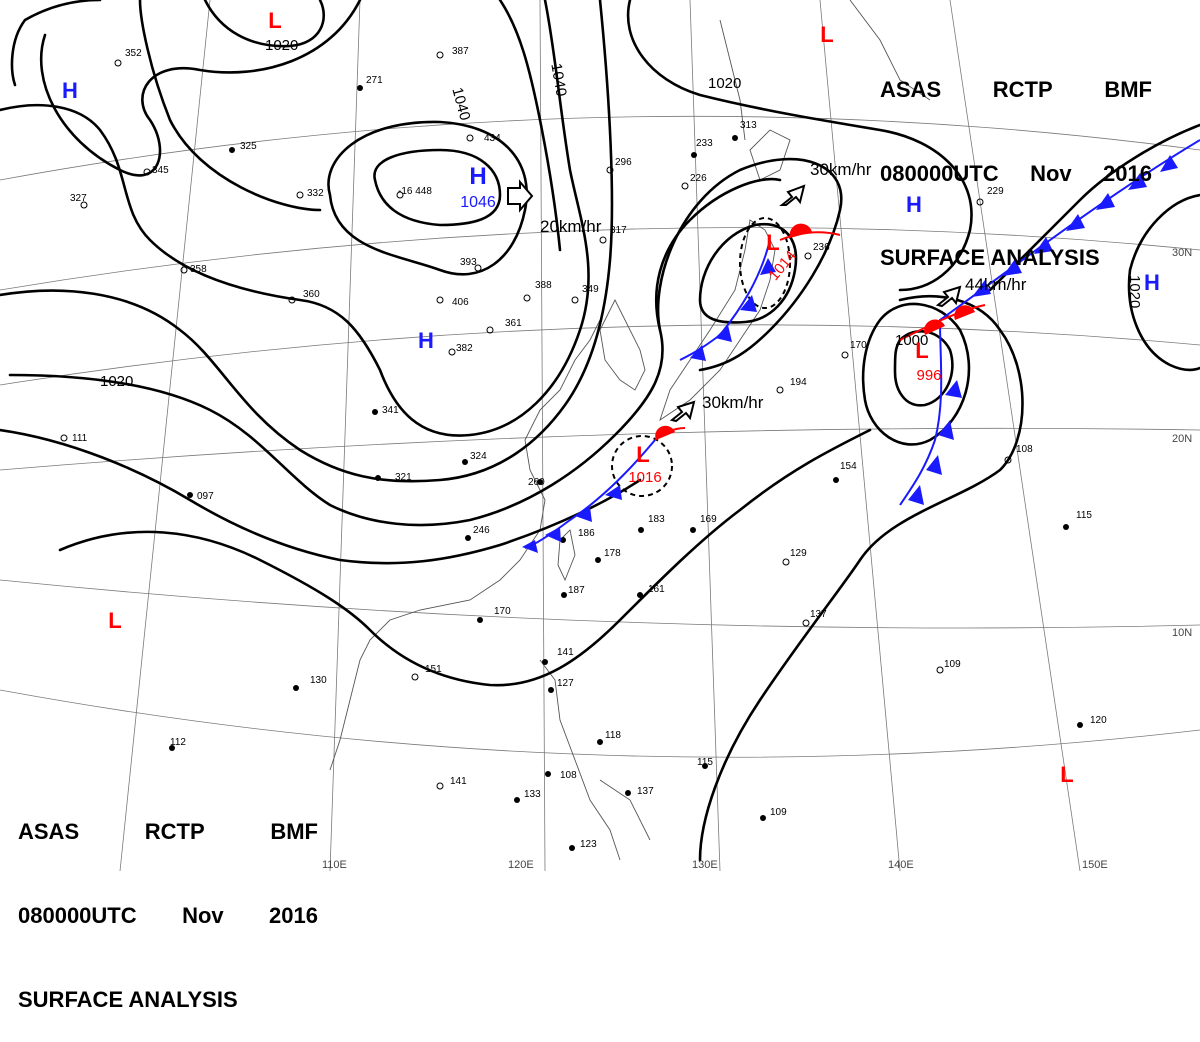 This screenshot has width=1200, height=1042. I want to click on svg-text: 271, so click(374, 80).